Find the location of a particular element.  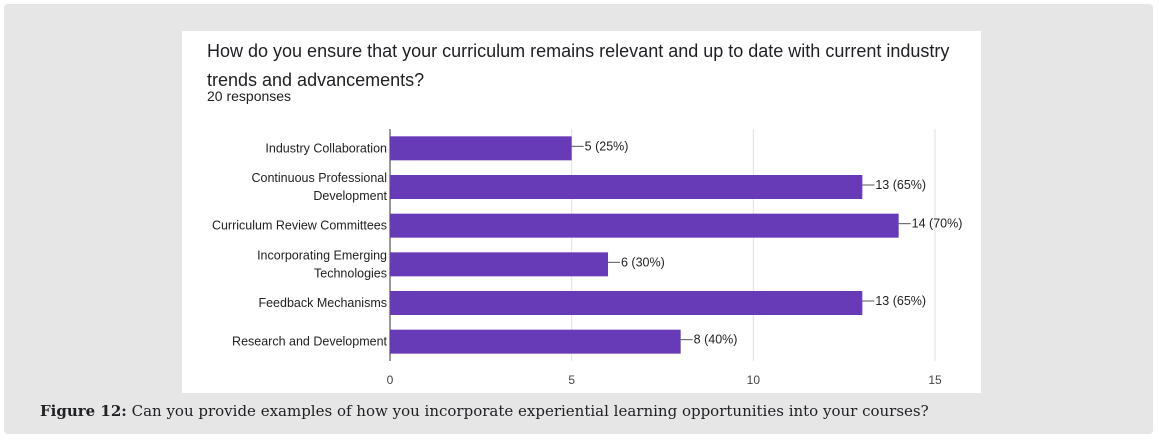

category-label-line: Feedback Mechanisms is located at coordinates (322, 303).